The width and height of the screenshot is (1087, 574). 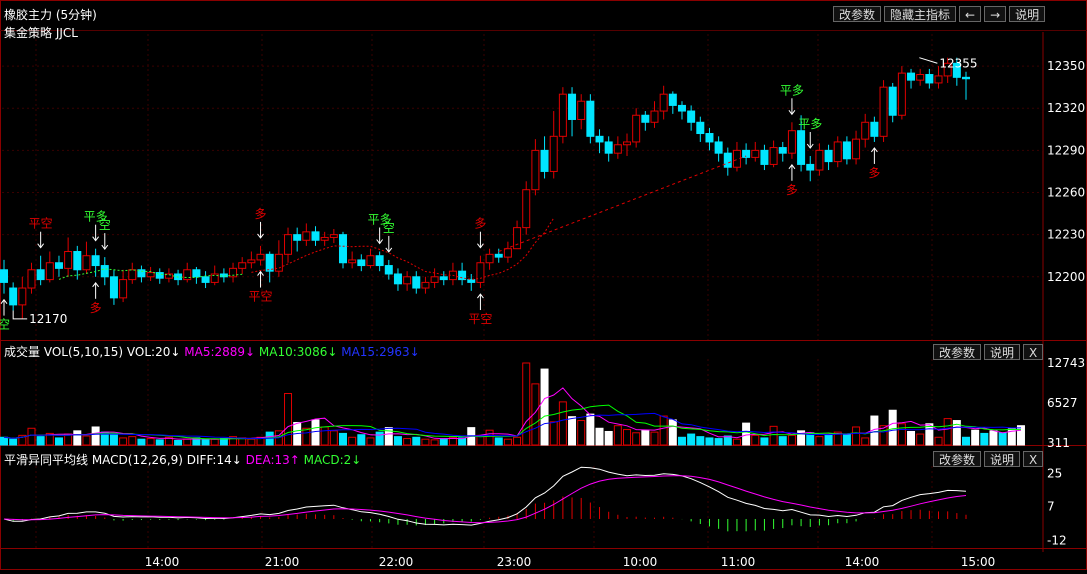 What do you see at coordinates (862, 562) in the screenshot?
I see `time-axis-label: 14:00` at bounding box center [862, 562].